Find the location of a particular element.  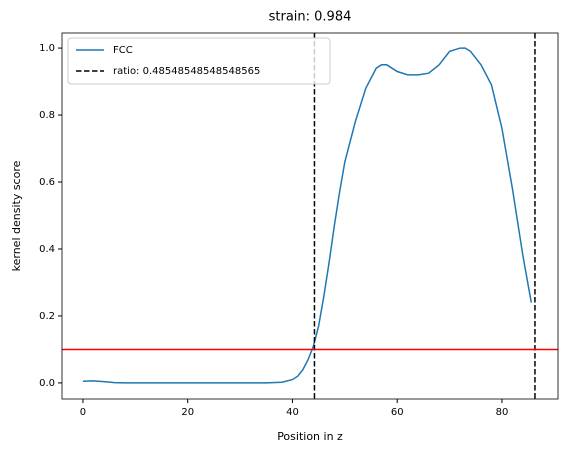

x-axis-label: Position in z is located at coordinates (310, 436).